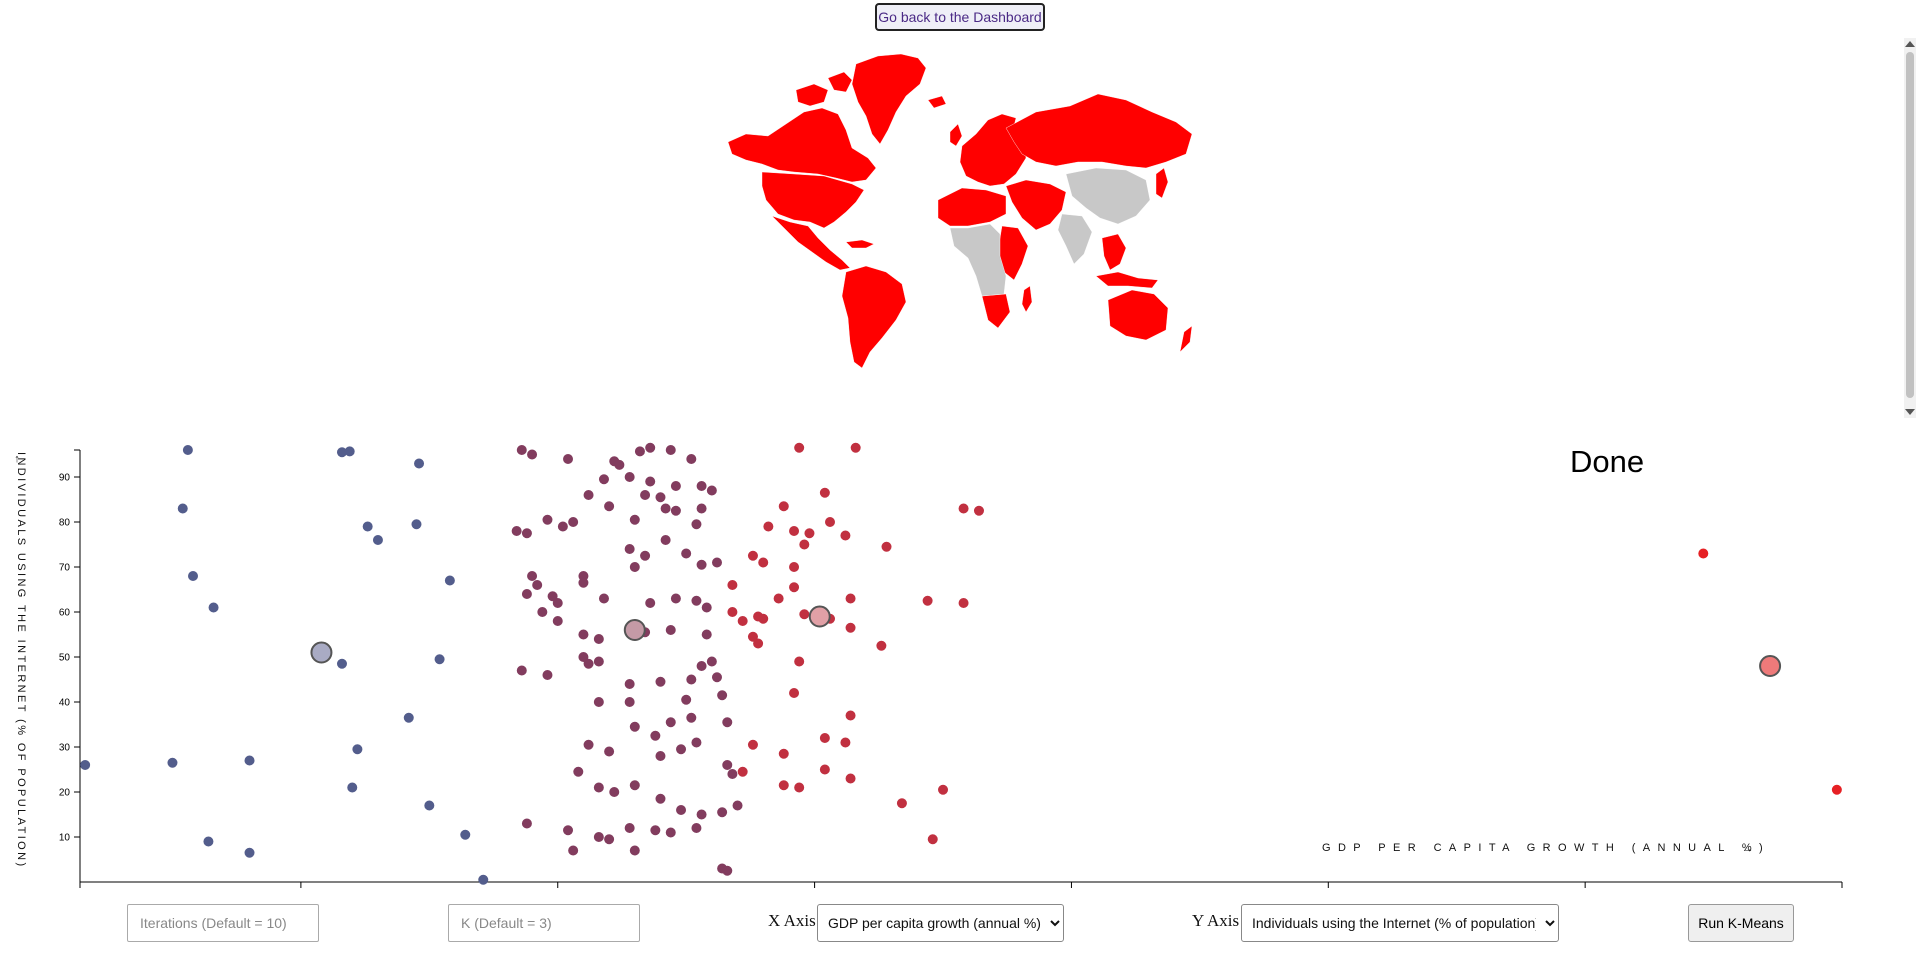  What do you see at coordinates (1127, 280) in the screenshot?
I see `map-country-indonesia` at bounding box center [1127, 280].